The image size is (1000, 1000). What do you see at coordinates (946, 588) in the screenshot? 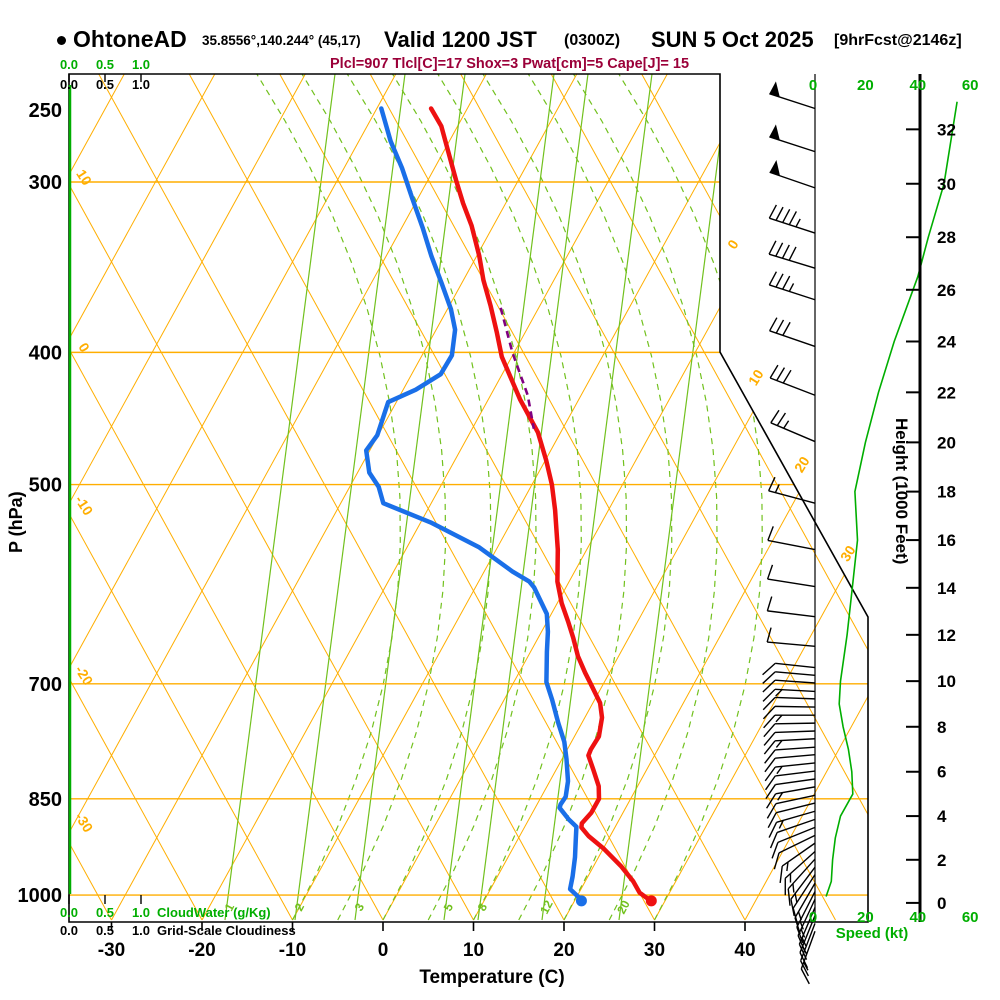
I see `height-tick-label: 14` at bounding box center [946, 588].